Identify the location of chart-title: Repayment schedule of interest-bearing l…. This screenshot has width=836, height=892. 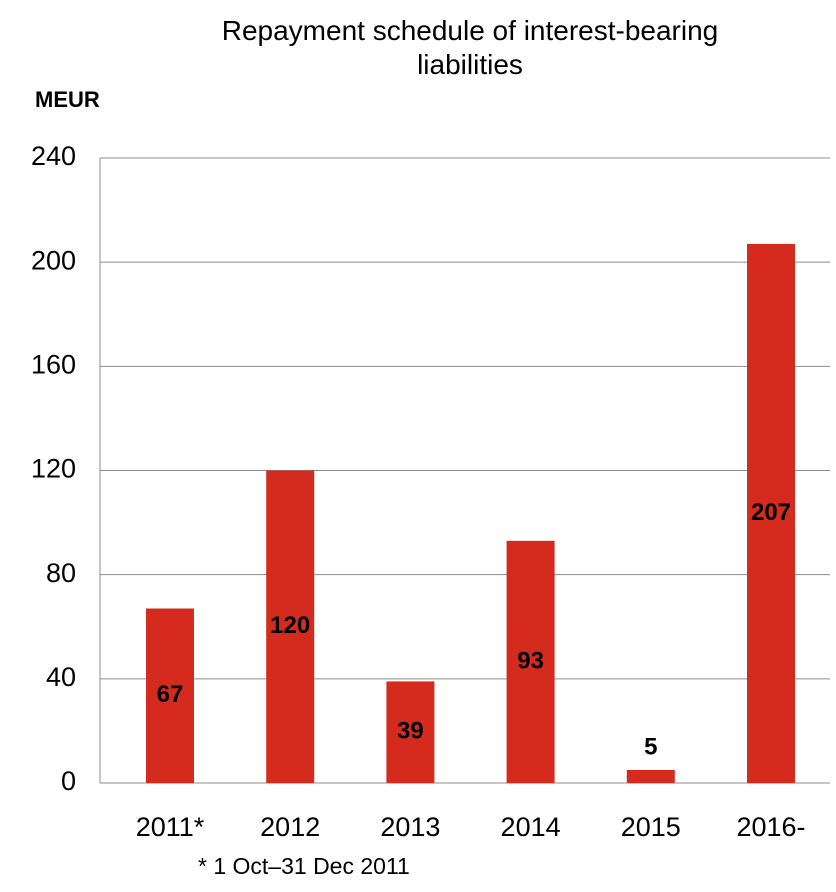
(470, 47).